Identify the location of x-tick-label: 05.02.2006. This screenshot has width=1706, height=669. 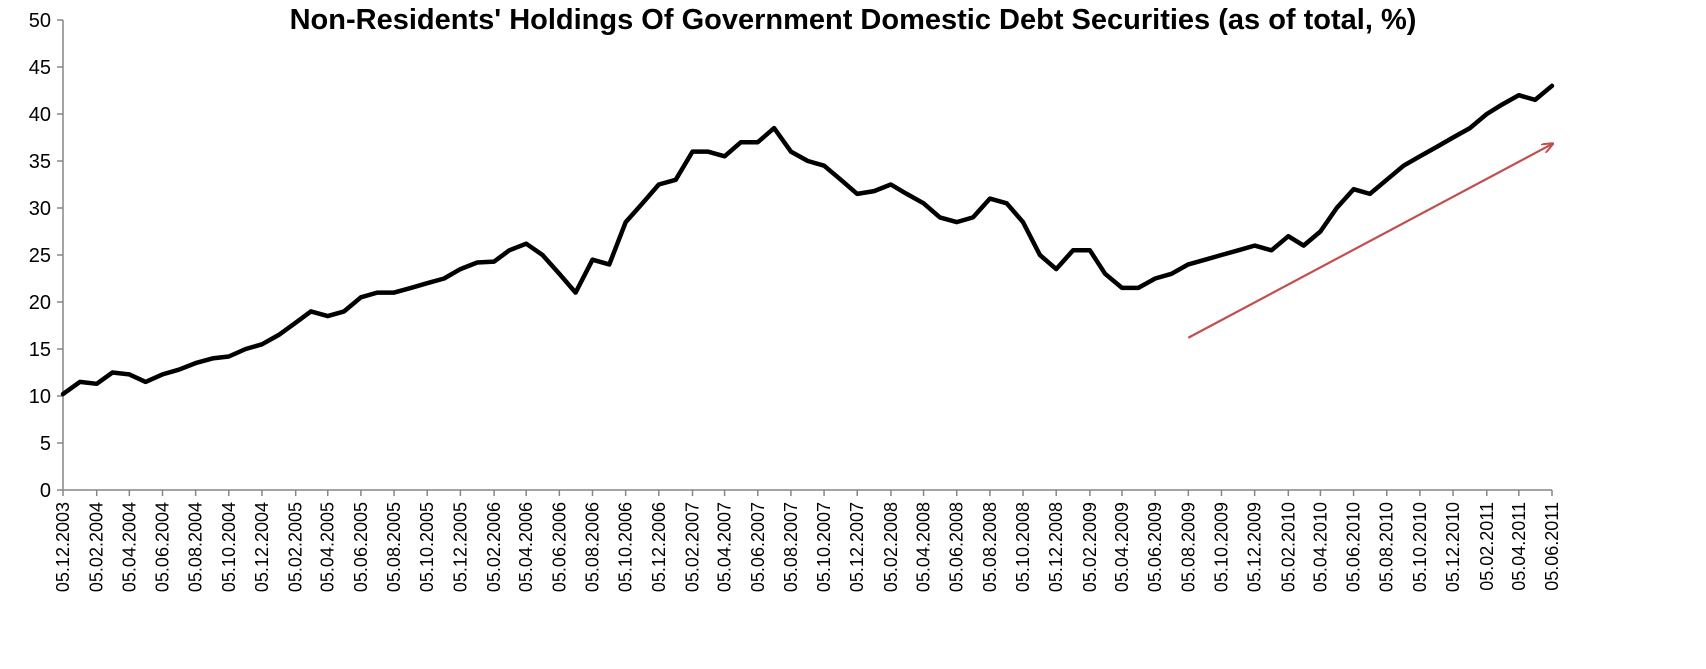
(494, 547).